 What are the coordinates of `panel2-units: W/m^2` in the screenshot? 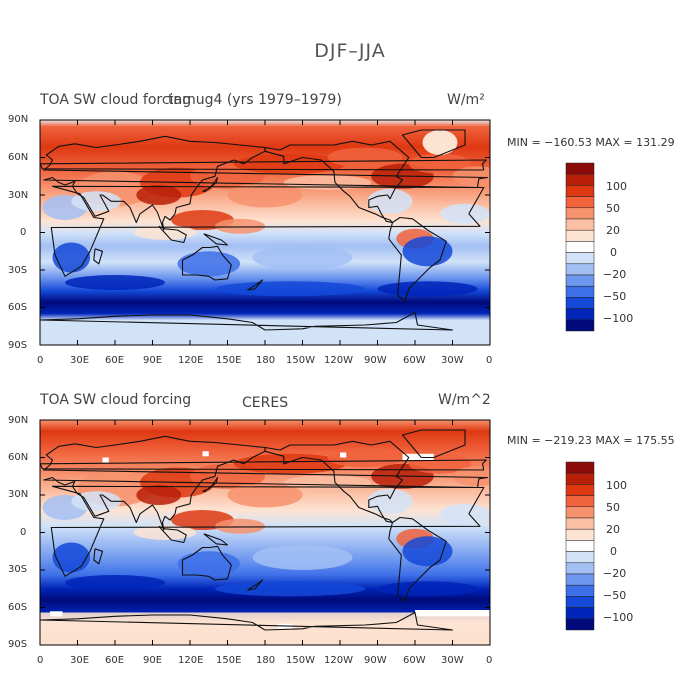 It's located at (464, 400).